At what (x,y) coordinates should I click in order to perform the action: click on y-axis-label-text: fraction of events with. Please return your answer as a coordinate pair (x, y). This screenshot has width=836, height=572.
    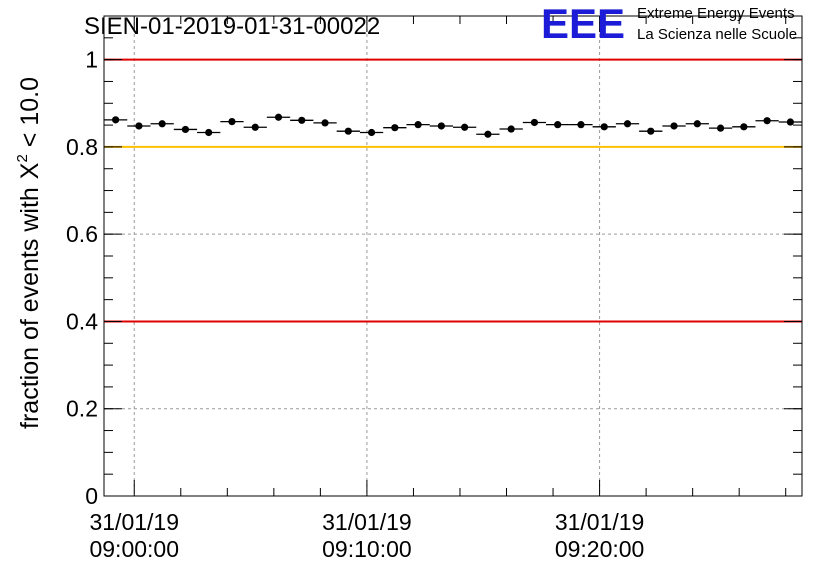
    Looking at the image, I should click on (30, 308).